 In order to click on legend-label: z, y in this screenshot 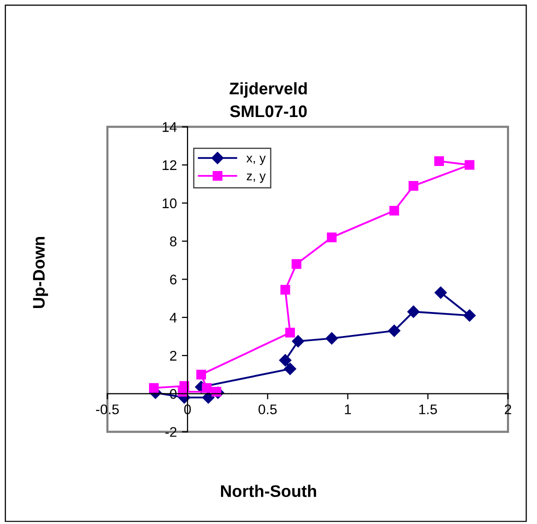, I will do `click(256, 178)`.